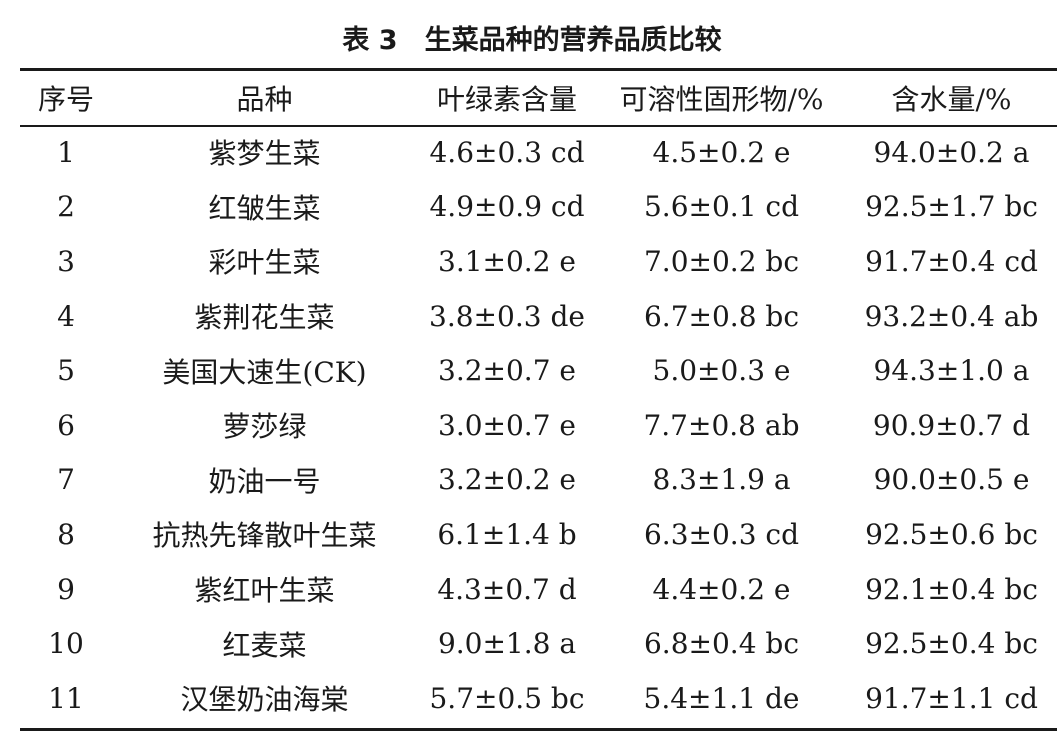  Describe the element at coordinates (264, 481) in the screenshot. I see `cell-variety: 奶油一号` at that location.